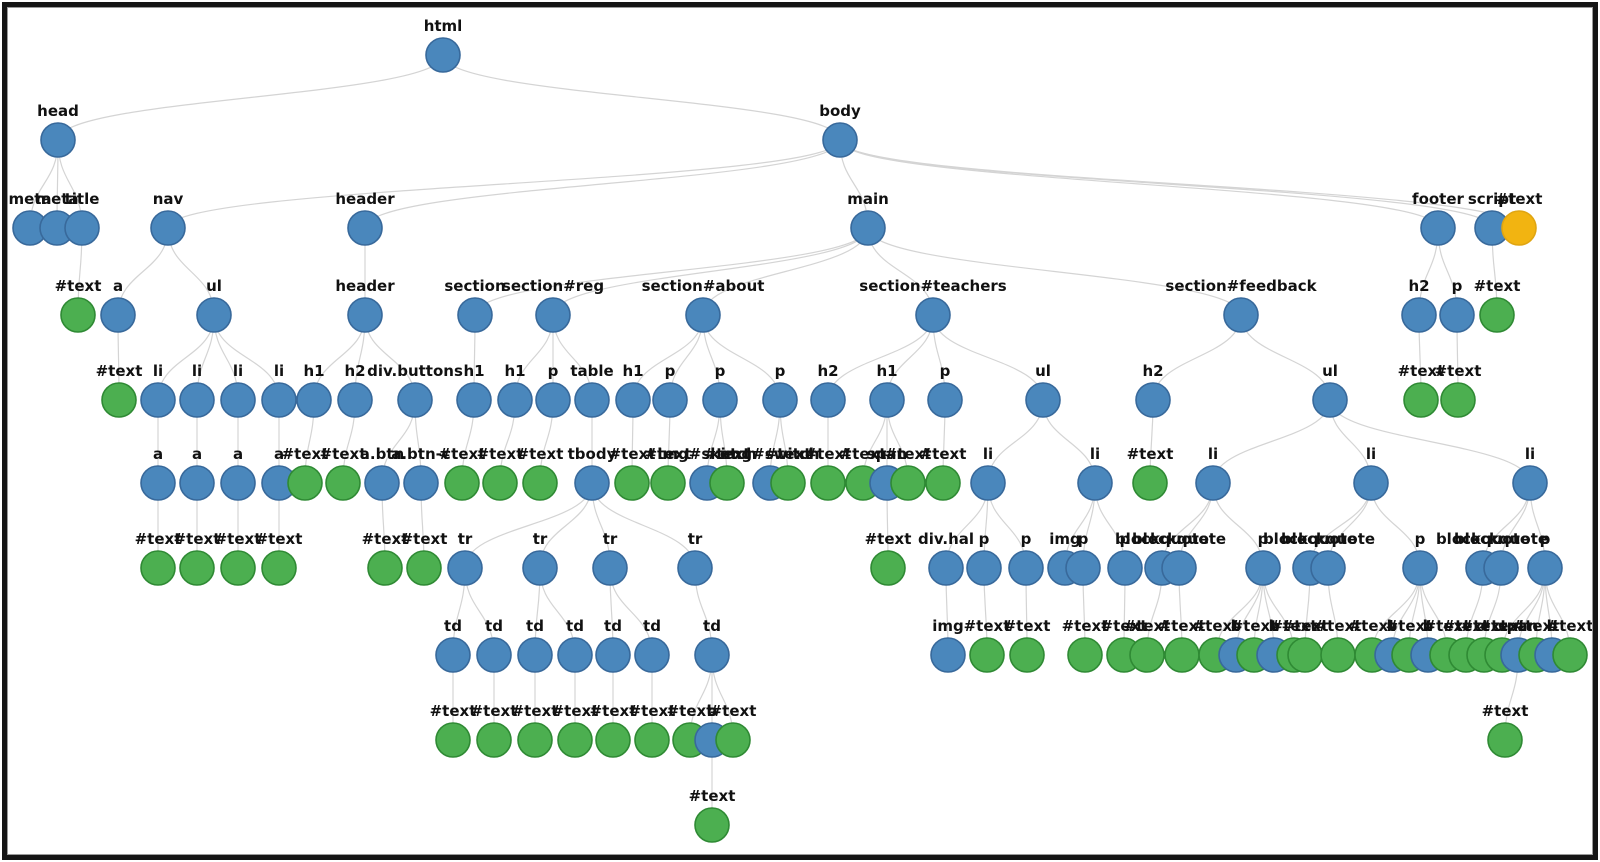 The height and width of the screenshot is (862, 1600). I want to click on tree-node-html, so click(443, 55).